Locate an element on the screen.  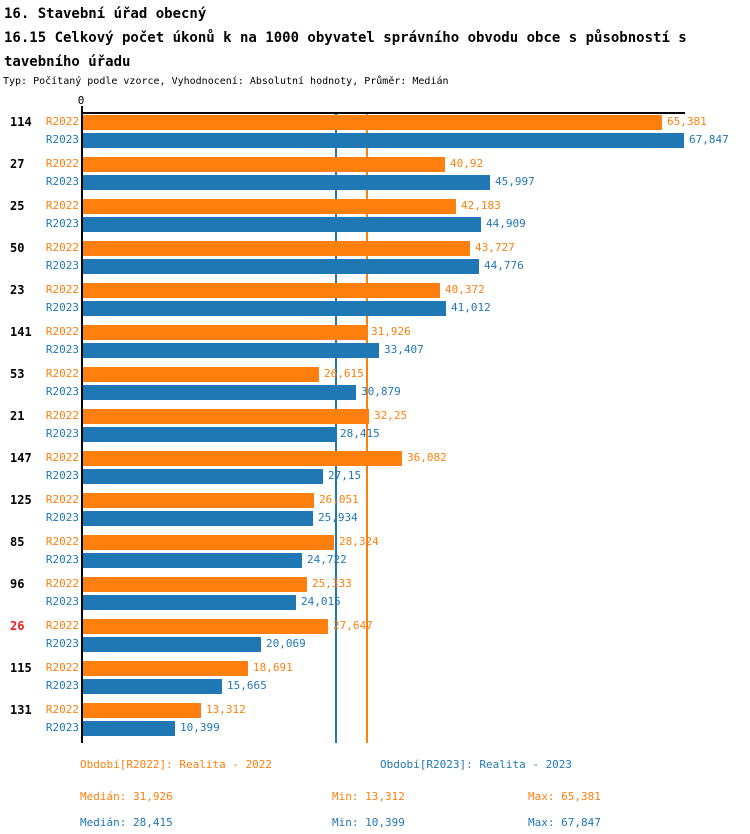
value-label-r2023: 41,012 is located at coordinates (471, 307).